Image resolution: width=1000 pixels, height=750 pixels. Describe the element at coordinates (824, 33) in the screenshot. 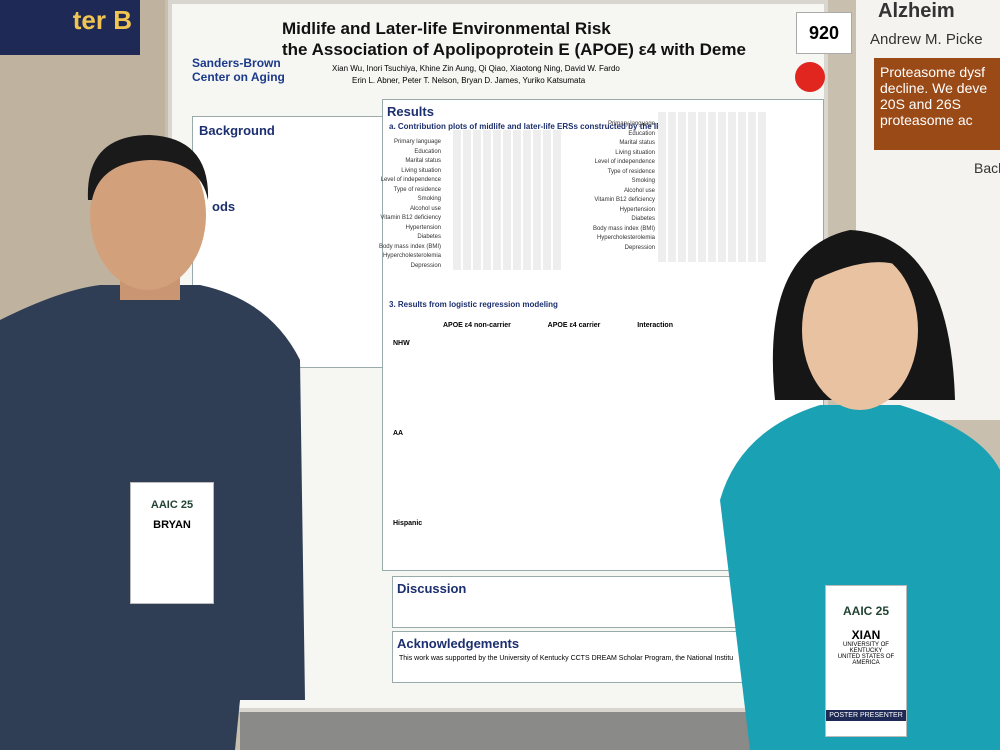

I see `poster-number: 920` at that location.